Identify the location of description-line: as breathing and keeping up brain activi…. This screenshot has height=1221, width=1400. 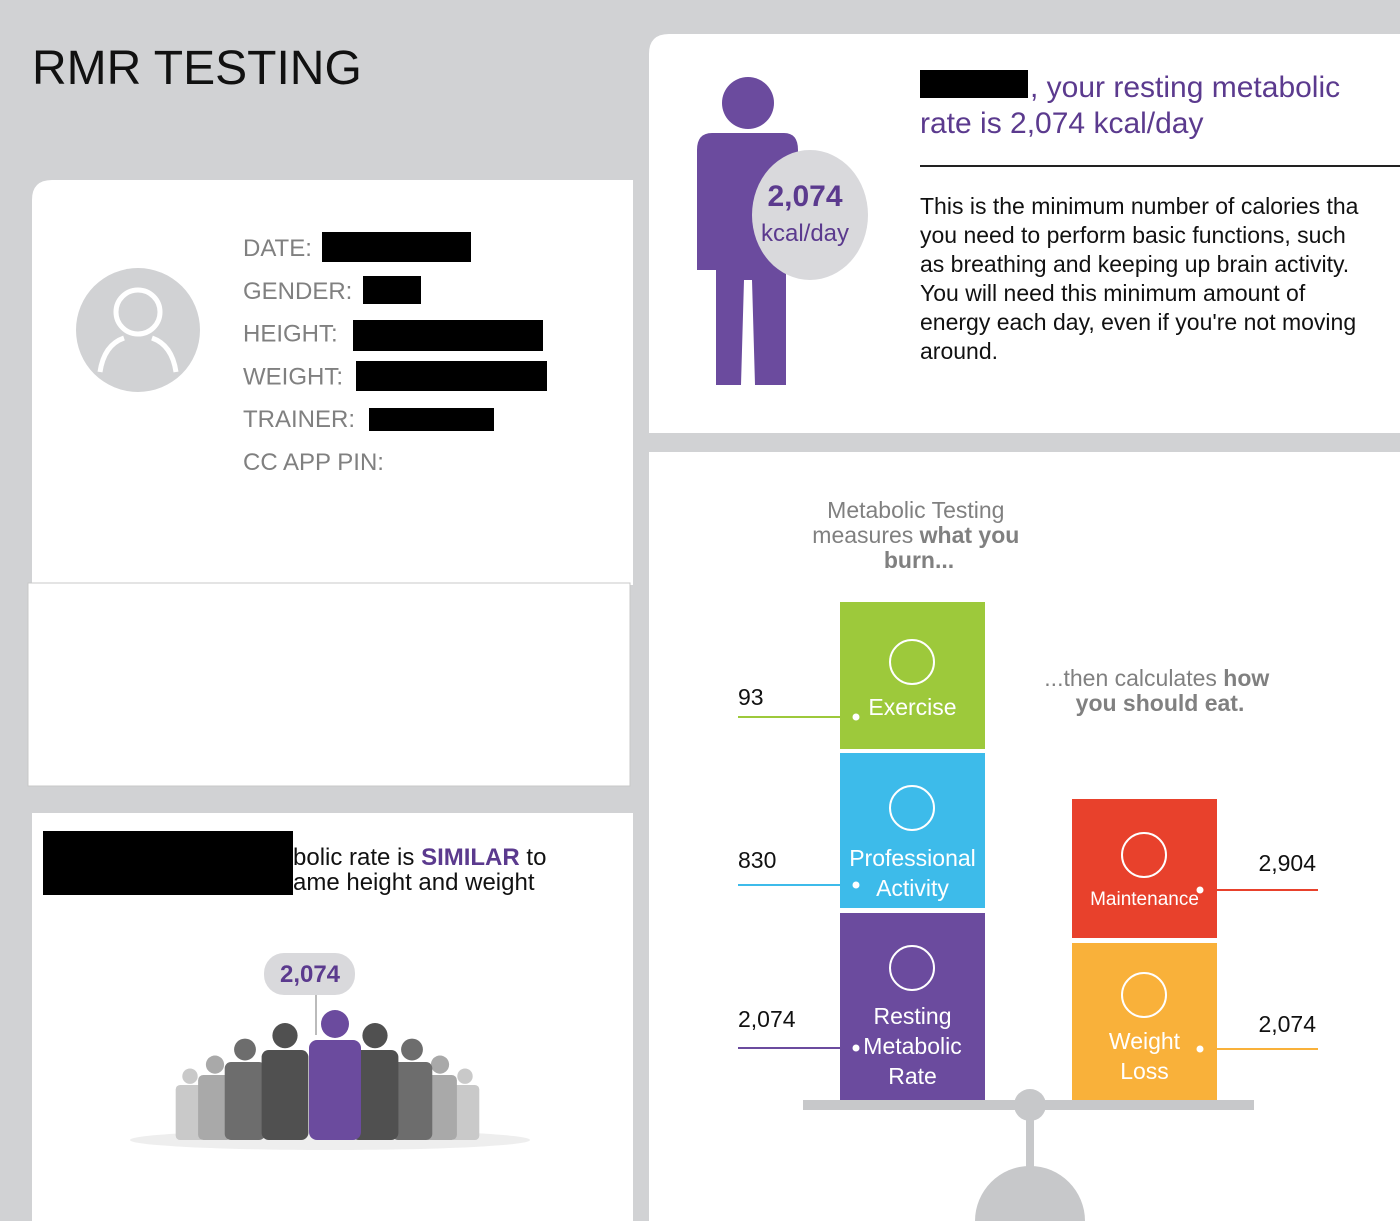
(1134, 264).